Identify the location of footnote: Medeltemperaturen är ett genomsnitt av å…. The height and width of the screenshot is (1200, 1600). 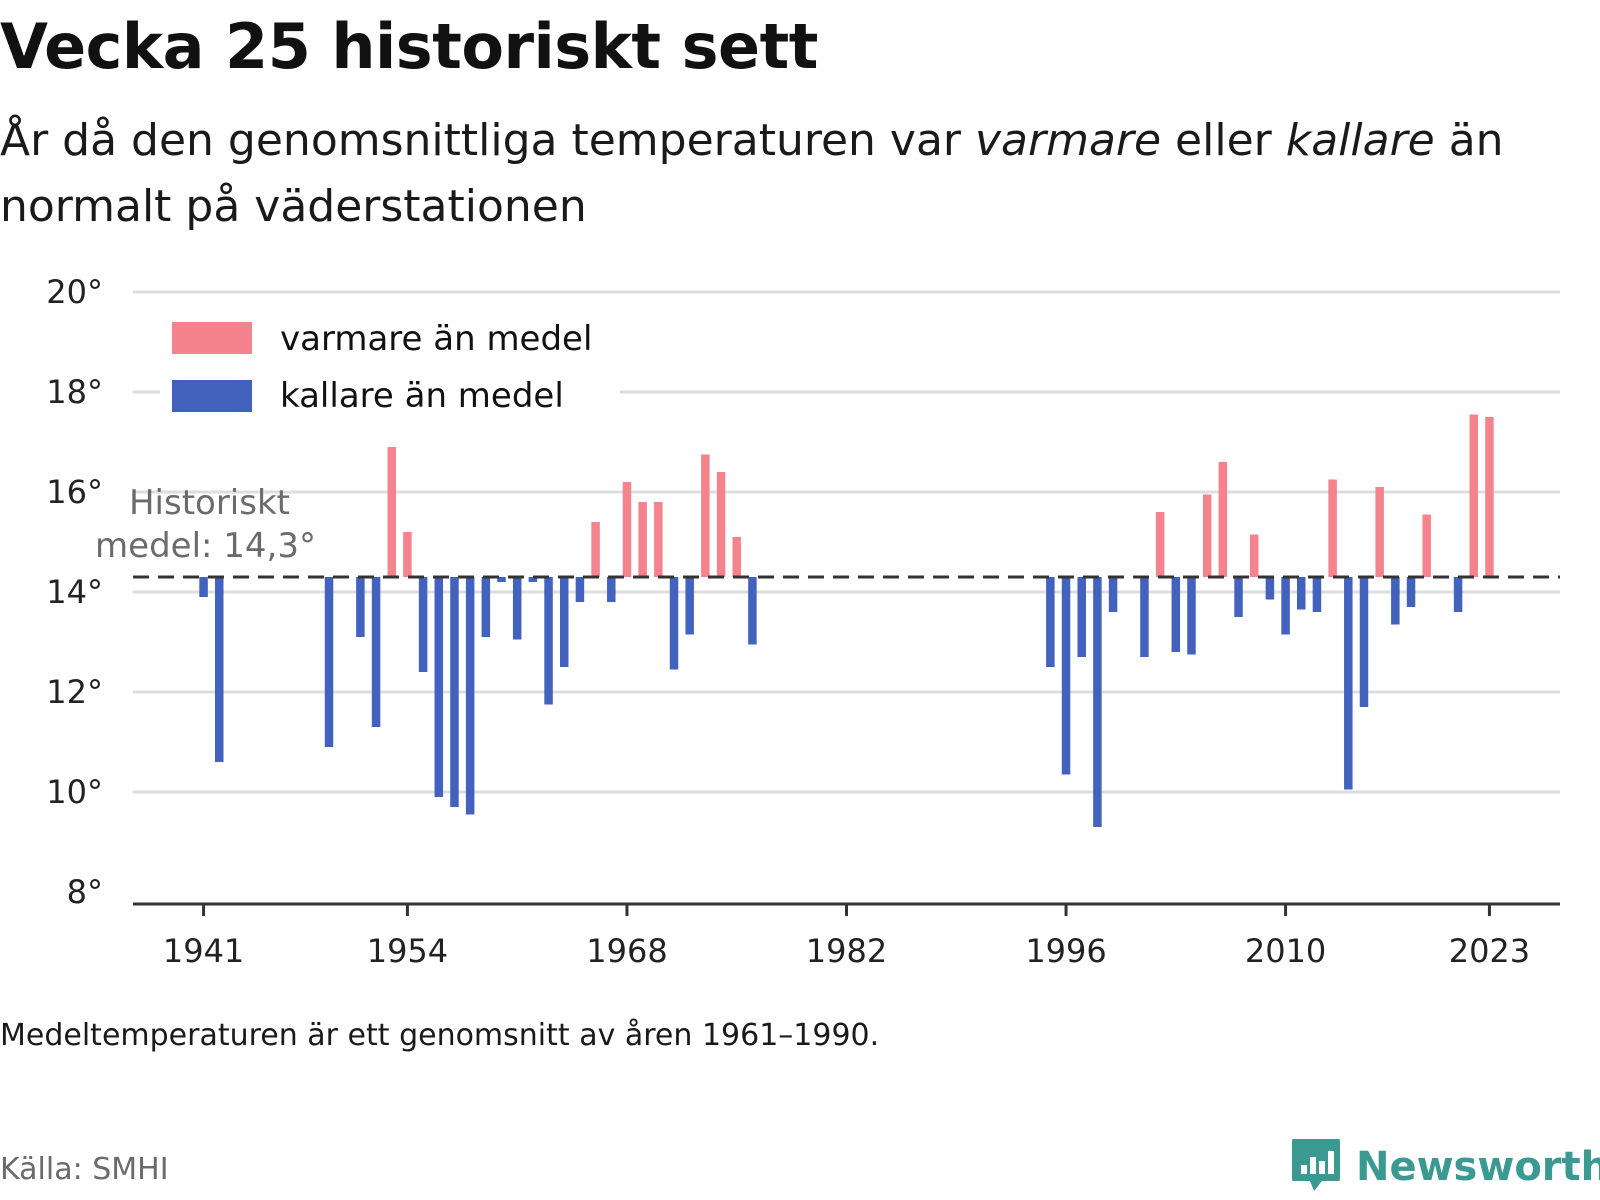
(440, 1035).